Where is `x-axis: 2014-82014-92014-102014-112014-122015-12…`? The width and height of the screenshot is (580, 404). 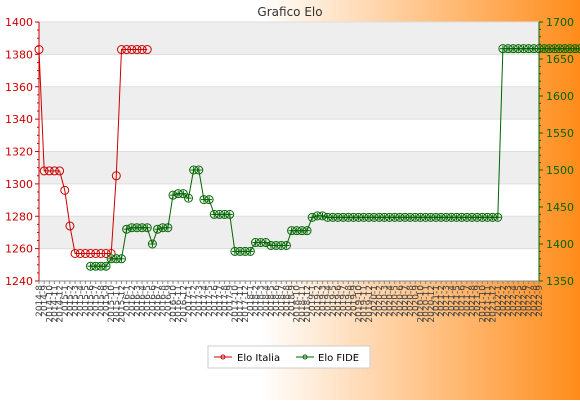 x-axis: 2014-82014-92014-102014-112014-122015-12… is located at coordinates (290, 302).